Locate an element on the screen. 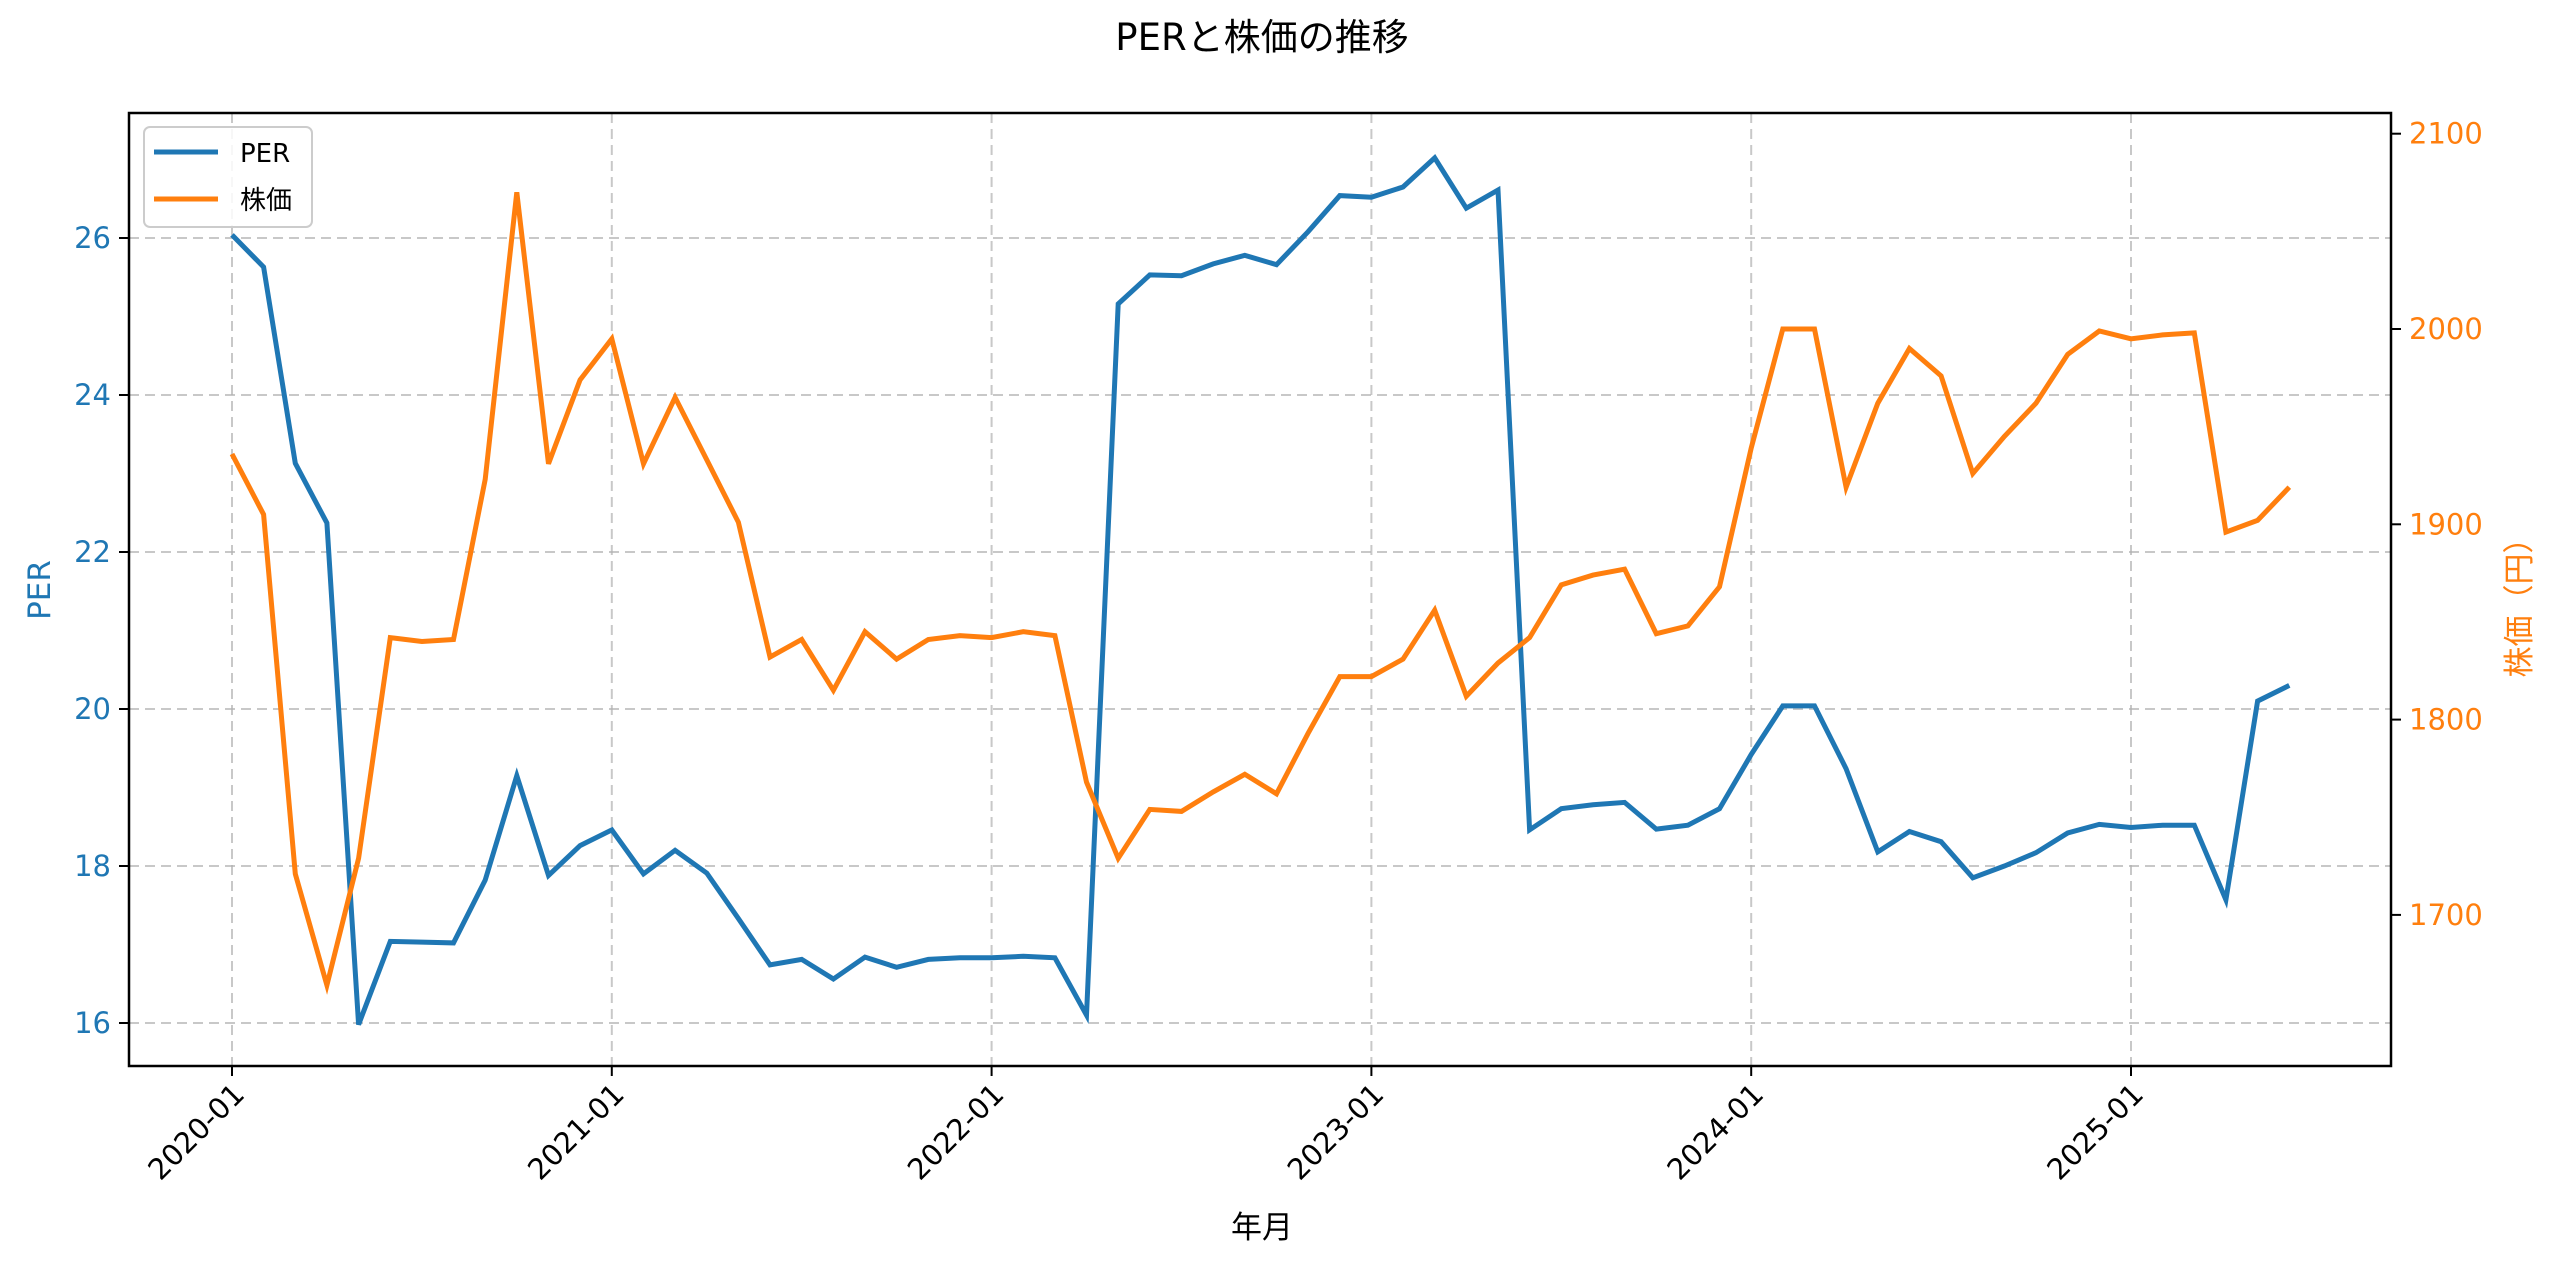 This screenshot has width=2560, height=1269. legend-price-label: 株価 is located at coordinates (266, 201).